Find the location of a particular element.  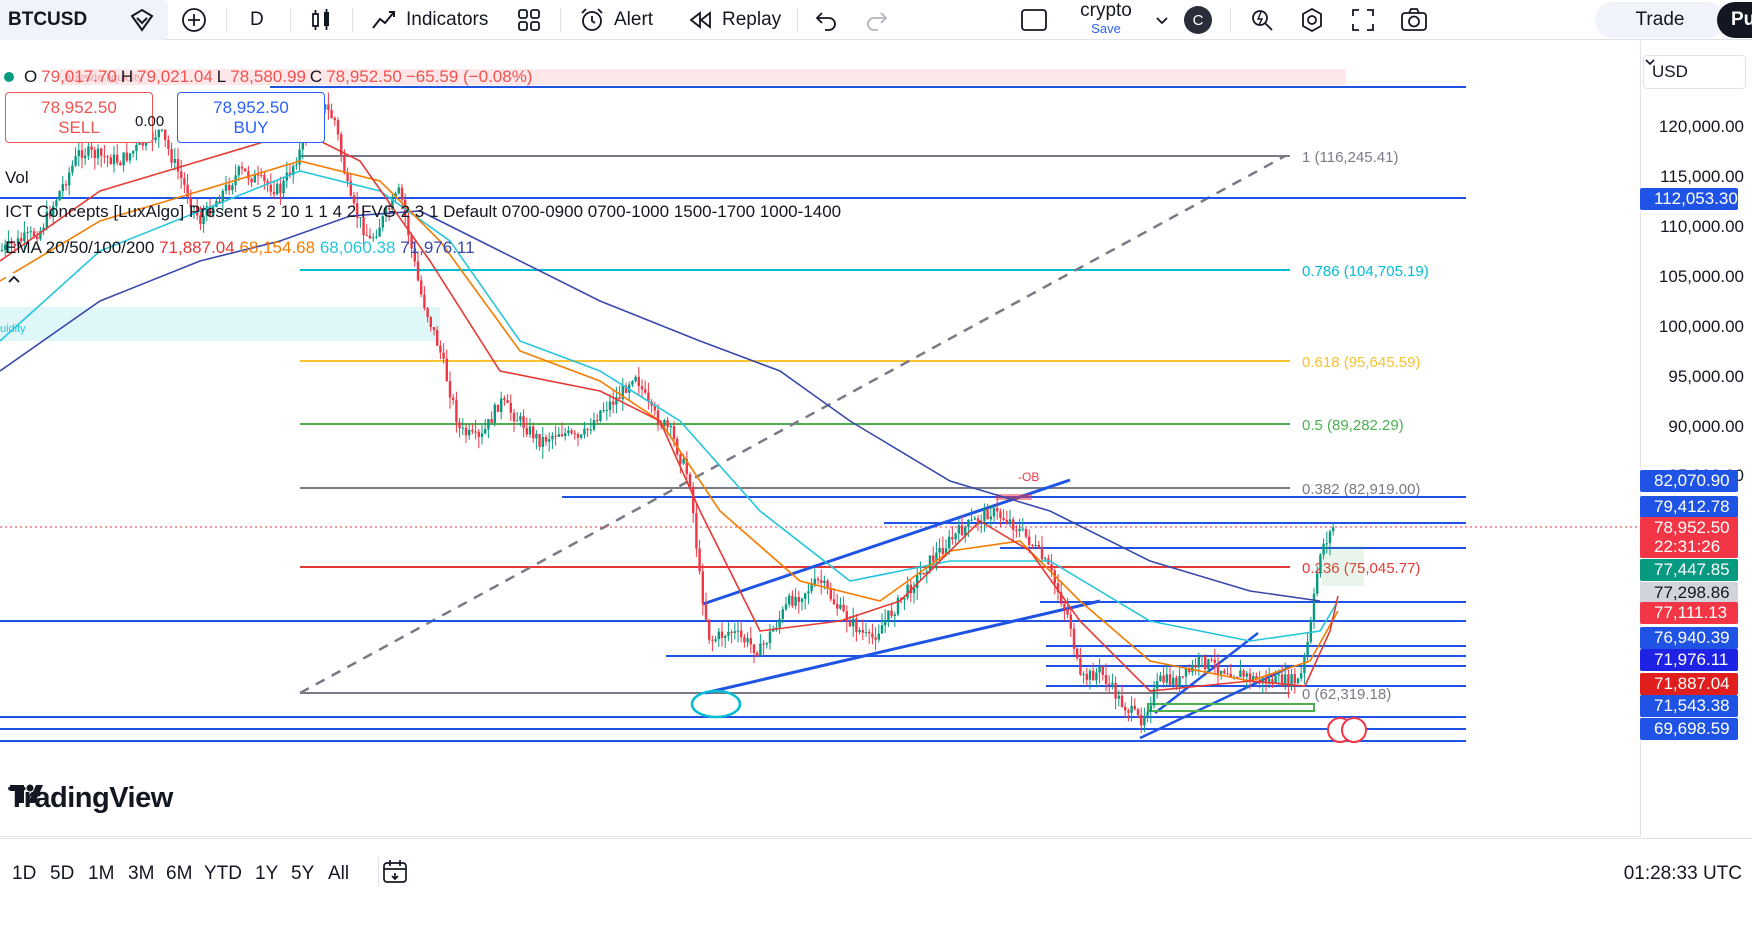

publish-button: Pu is located at coordinates (1734, 20).